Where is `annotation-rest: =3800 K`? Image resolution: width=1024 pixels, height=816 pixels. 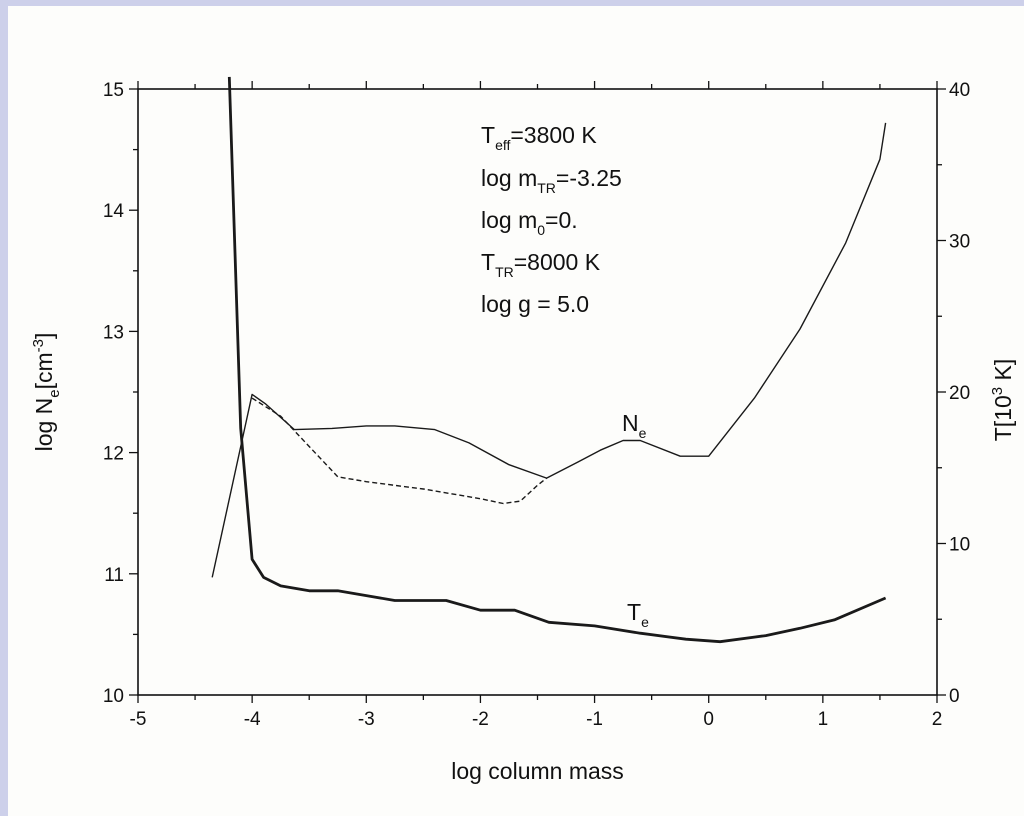
annotation-rest: =3800 K is located at coordinates (553, 135).